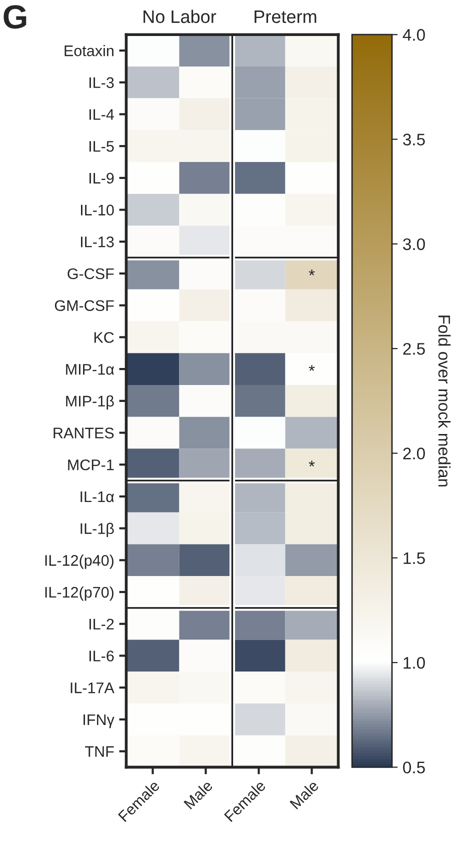 The image size is (459, 844). I want to click on y-tick-label: MIP-1α, so click(90, 369).